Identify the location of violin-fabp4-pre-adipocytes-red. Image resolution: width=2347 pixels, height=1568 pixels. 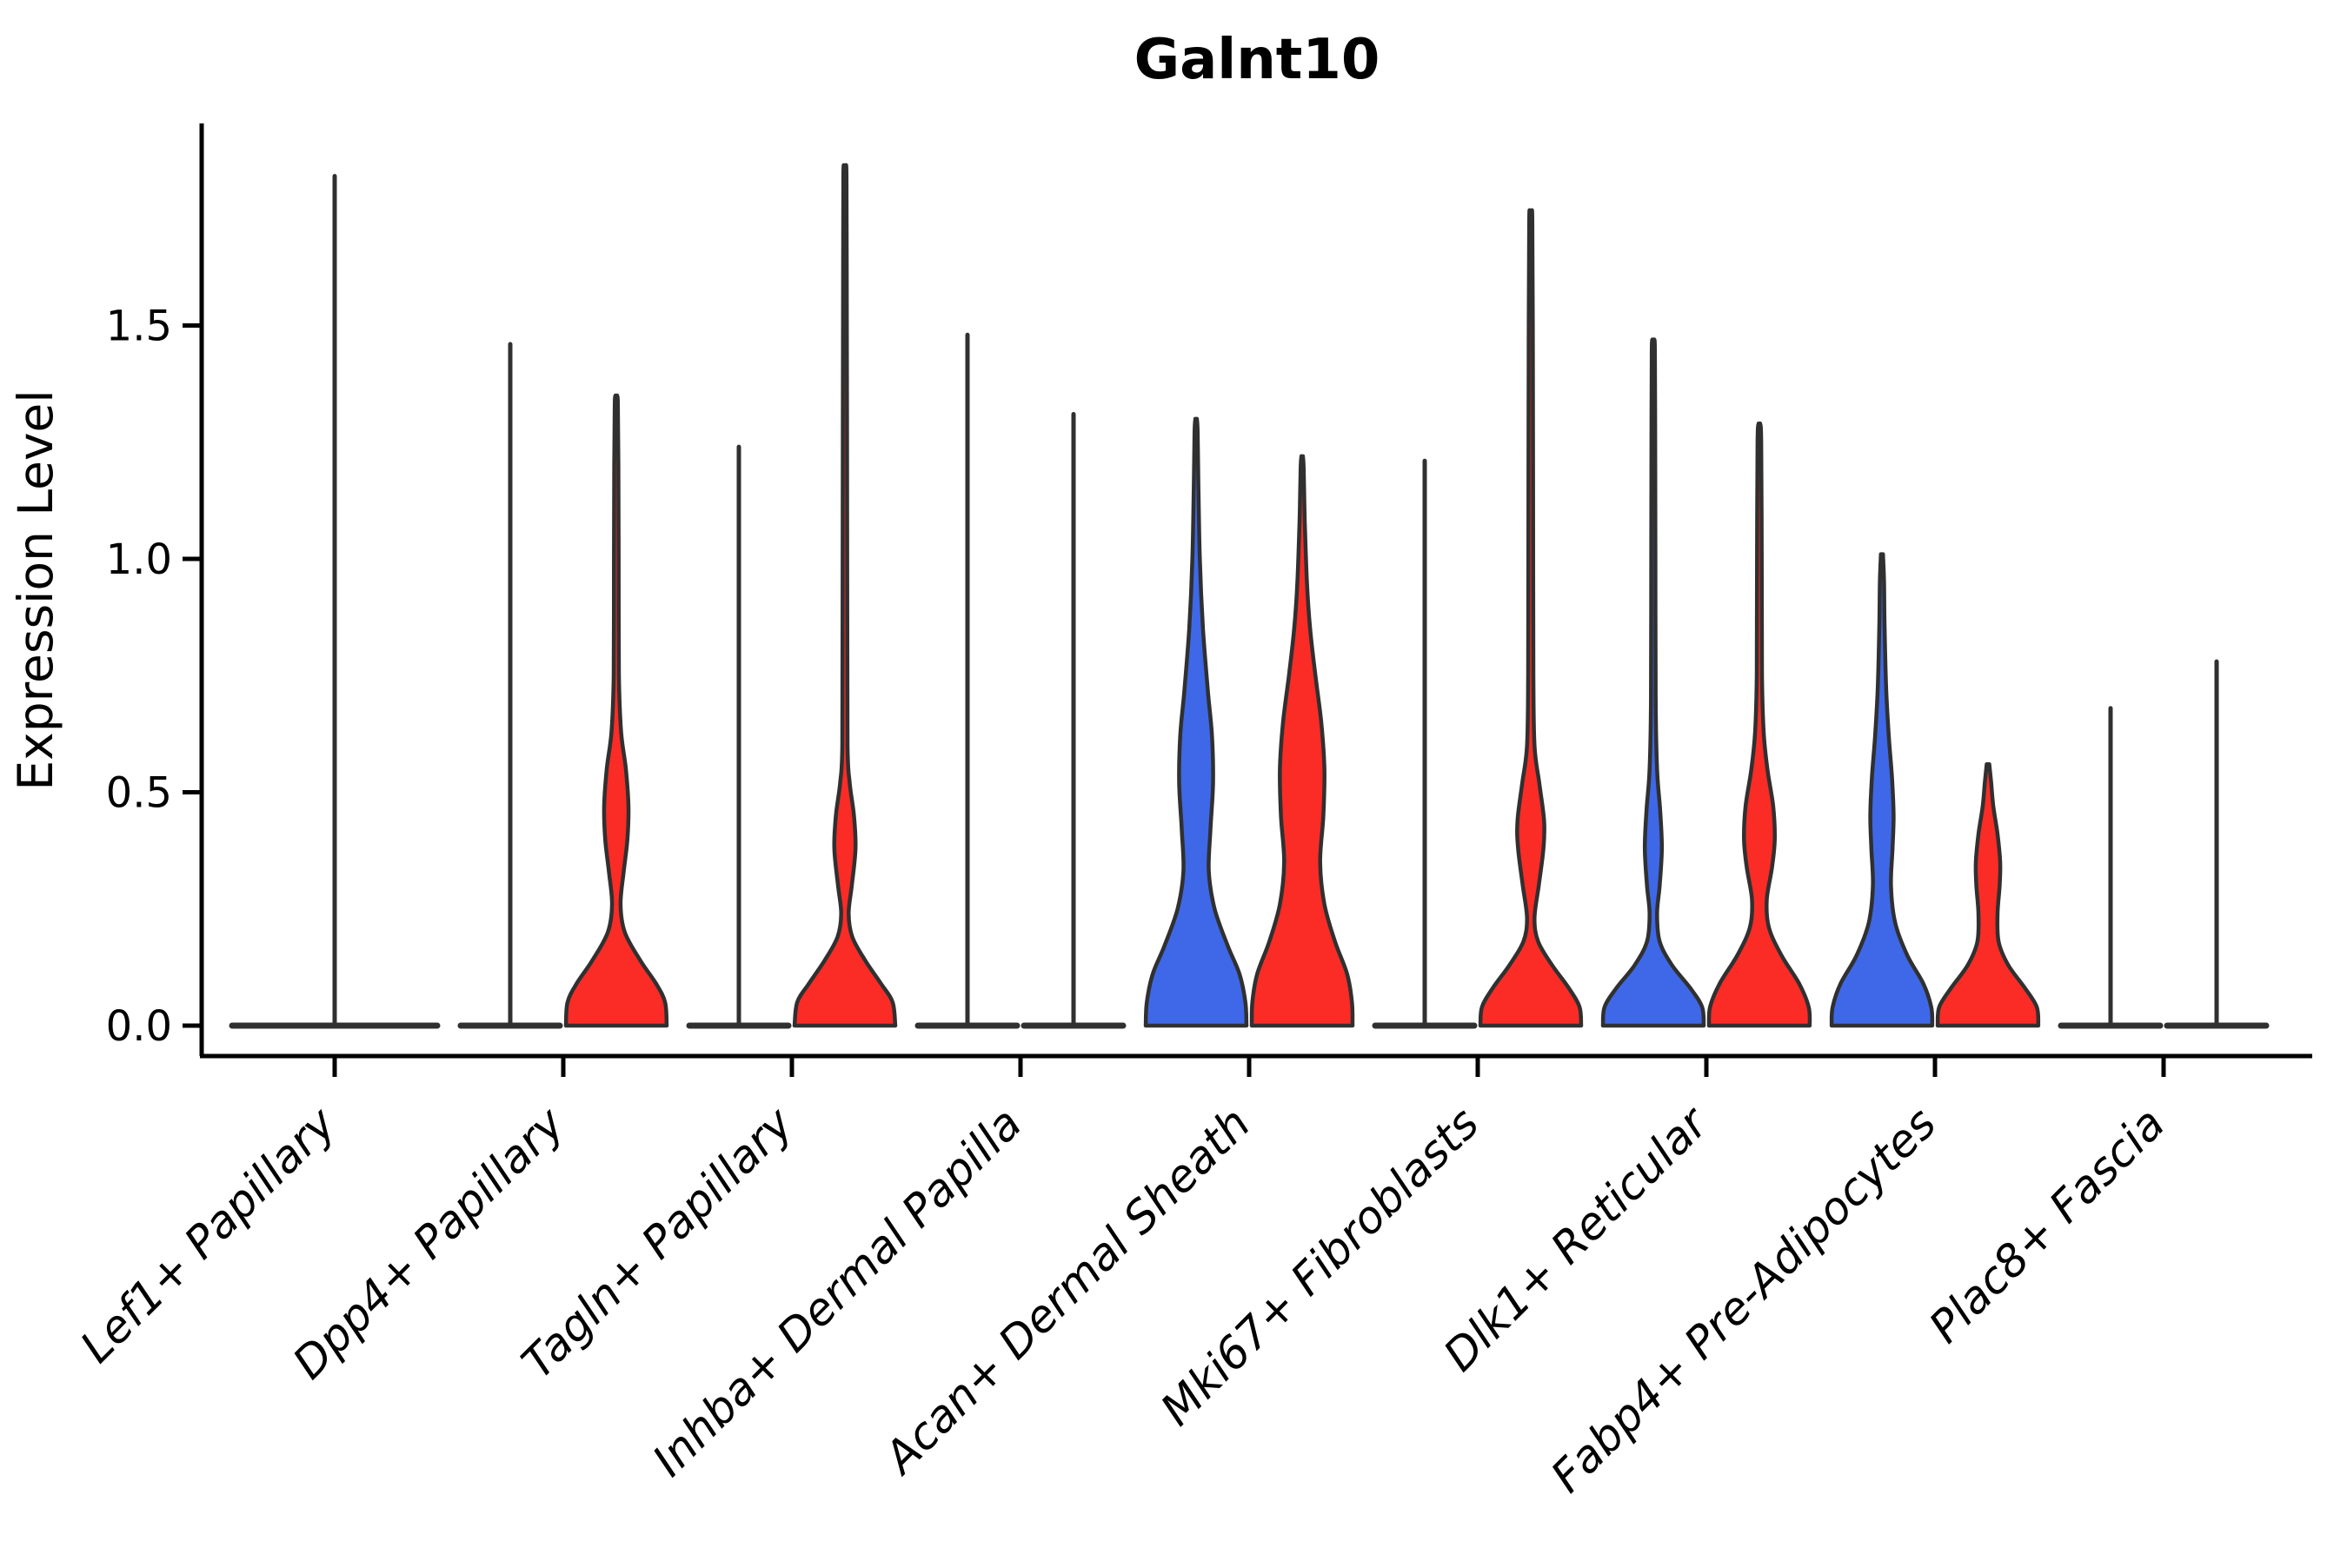
(1988, 895).